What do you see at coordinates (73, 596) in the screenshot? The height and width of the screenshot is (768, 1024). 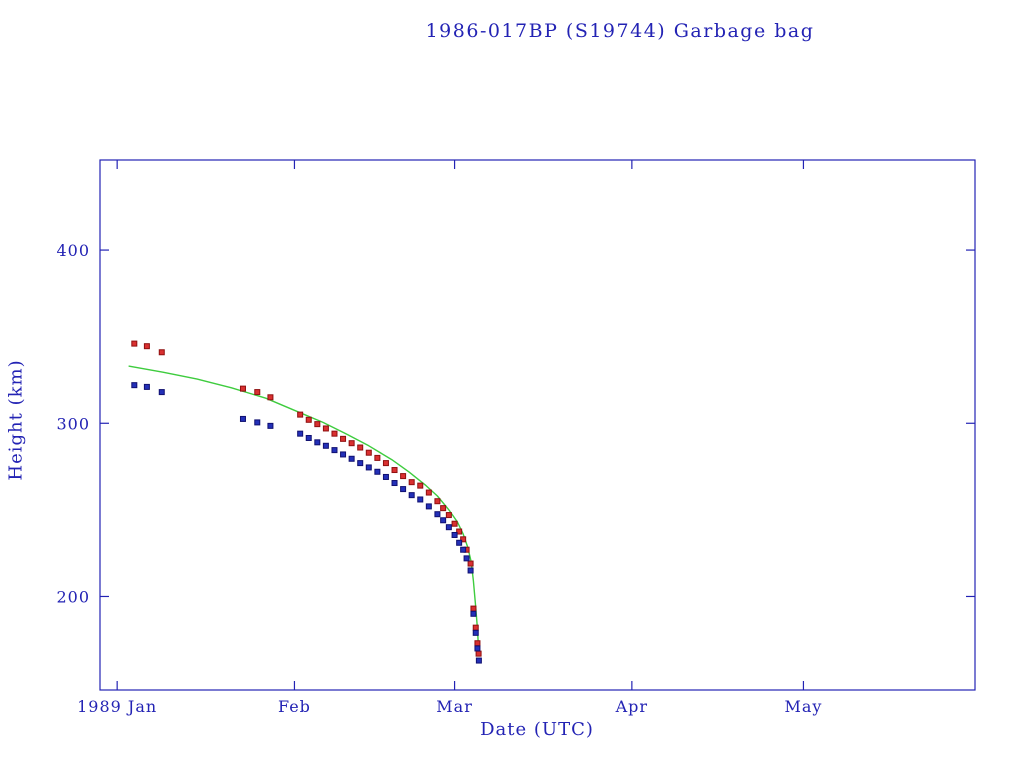 I see `y-tick-label: 200` at bounding box center [73, 596].